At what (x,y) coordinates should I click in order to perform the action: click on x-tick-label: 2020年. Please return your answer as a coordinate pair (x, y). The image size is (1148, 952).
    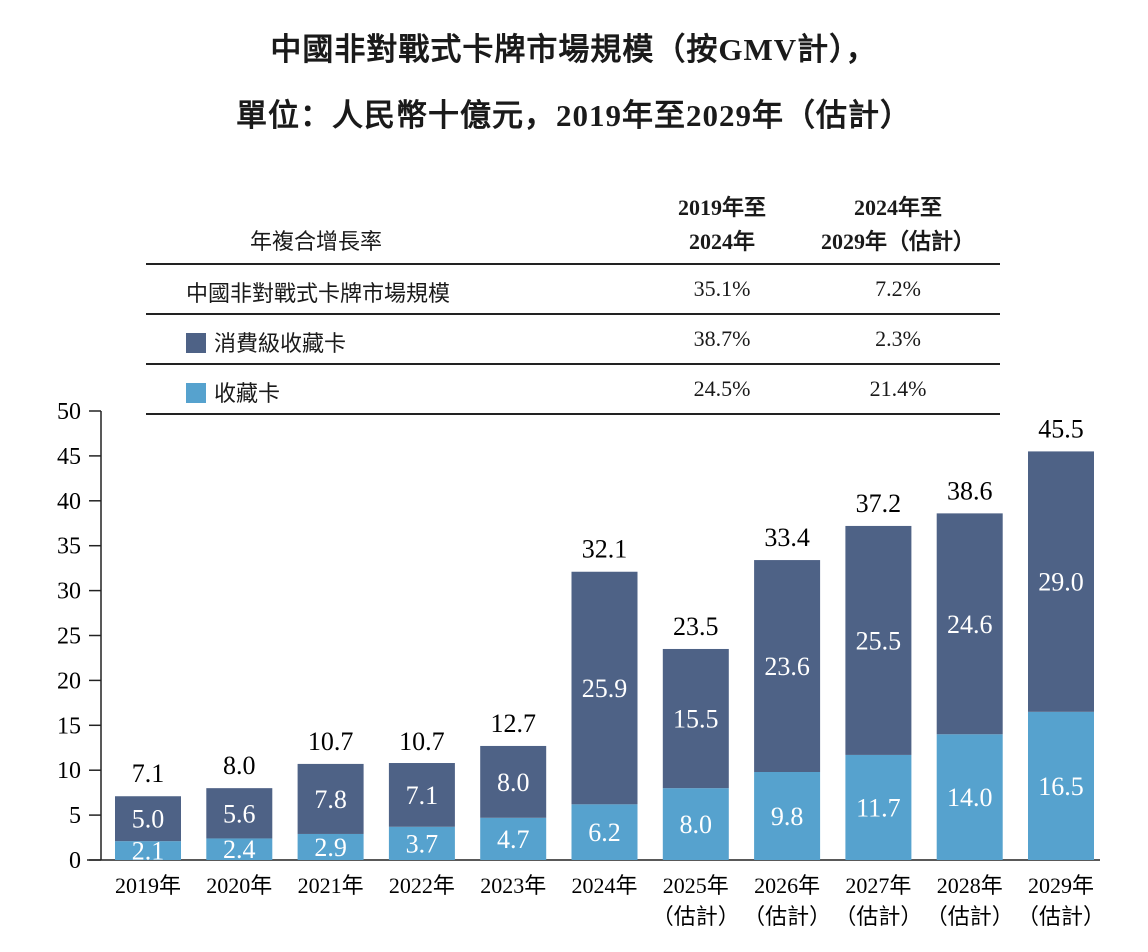
    Looking at the image, I should click on (239, 885).